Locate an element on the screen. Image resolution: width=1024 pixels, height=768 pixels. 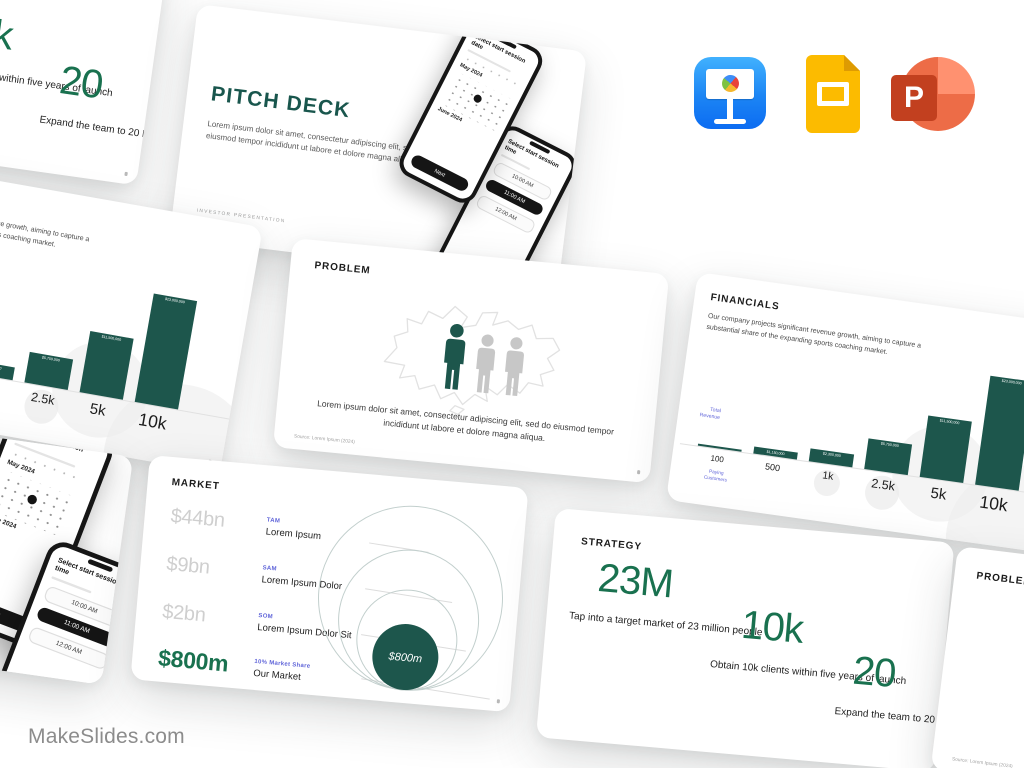
powerpoint-letter-tile: P is located at coordinates (914, 98).